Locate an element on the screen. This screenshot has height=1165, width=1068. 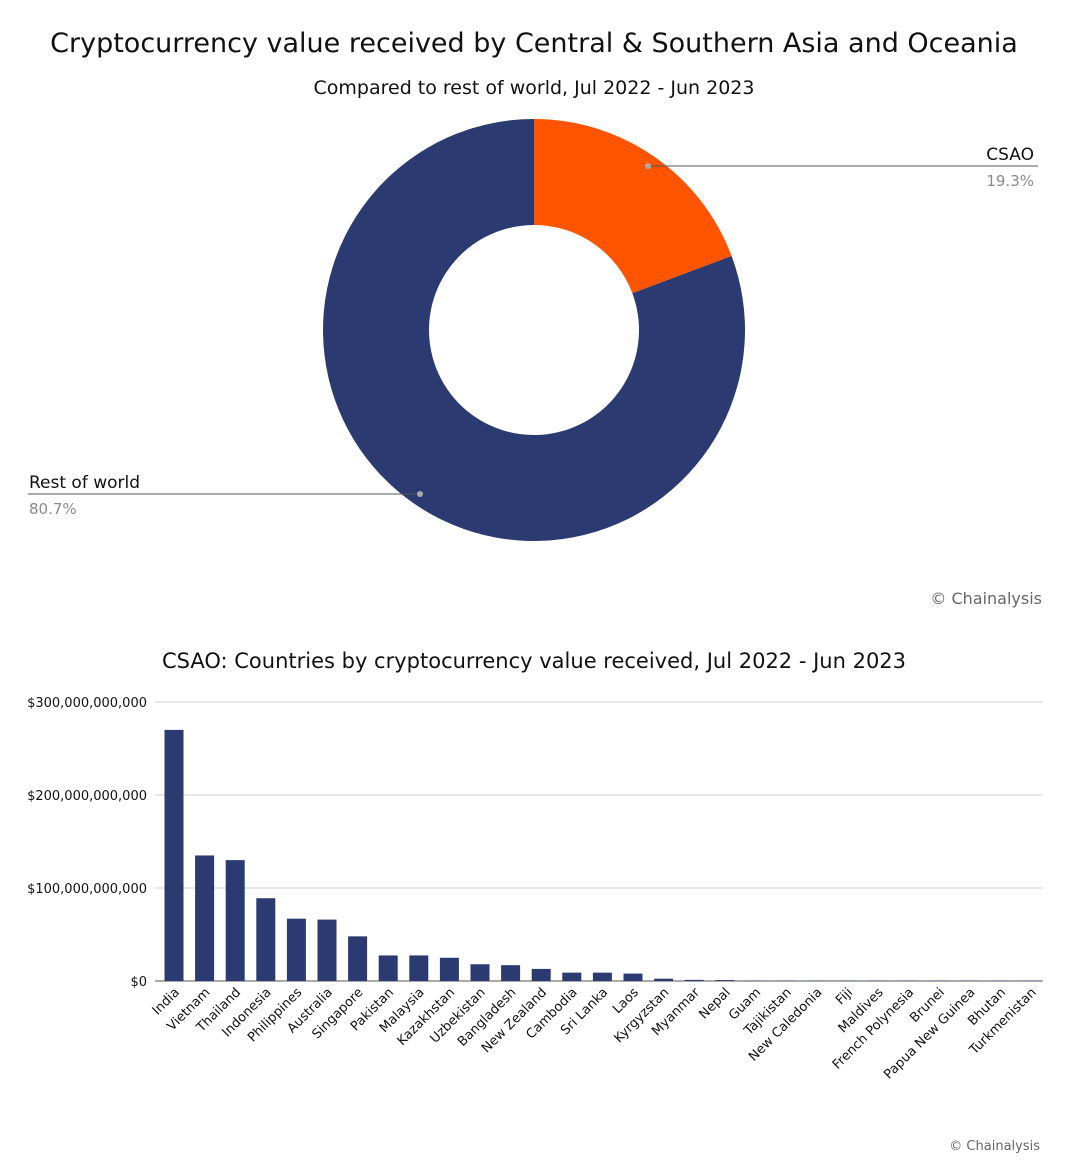
bar-vietnam is located at coordinates (205, 918).